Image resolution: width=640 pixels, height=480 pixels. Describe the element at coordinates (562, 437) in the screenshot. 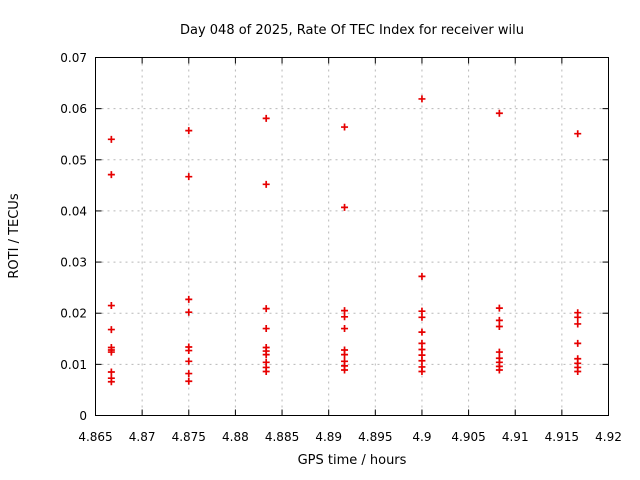

I see `x-tick-label: 4.915` at that location.